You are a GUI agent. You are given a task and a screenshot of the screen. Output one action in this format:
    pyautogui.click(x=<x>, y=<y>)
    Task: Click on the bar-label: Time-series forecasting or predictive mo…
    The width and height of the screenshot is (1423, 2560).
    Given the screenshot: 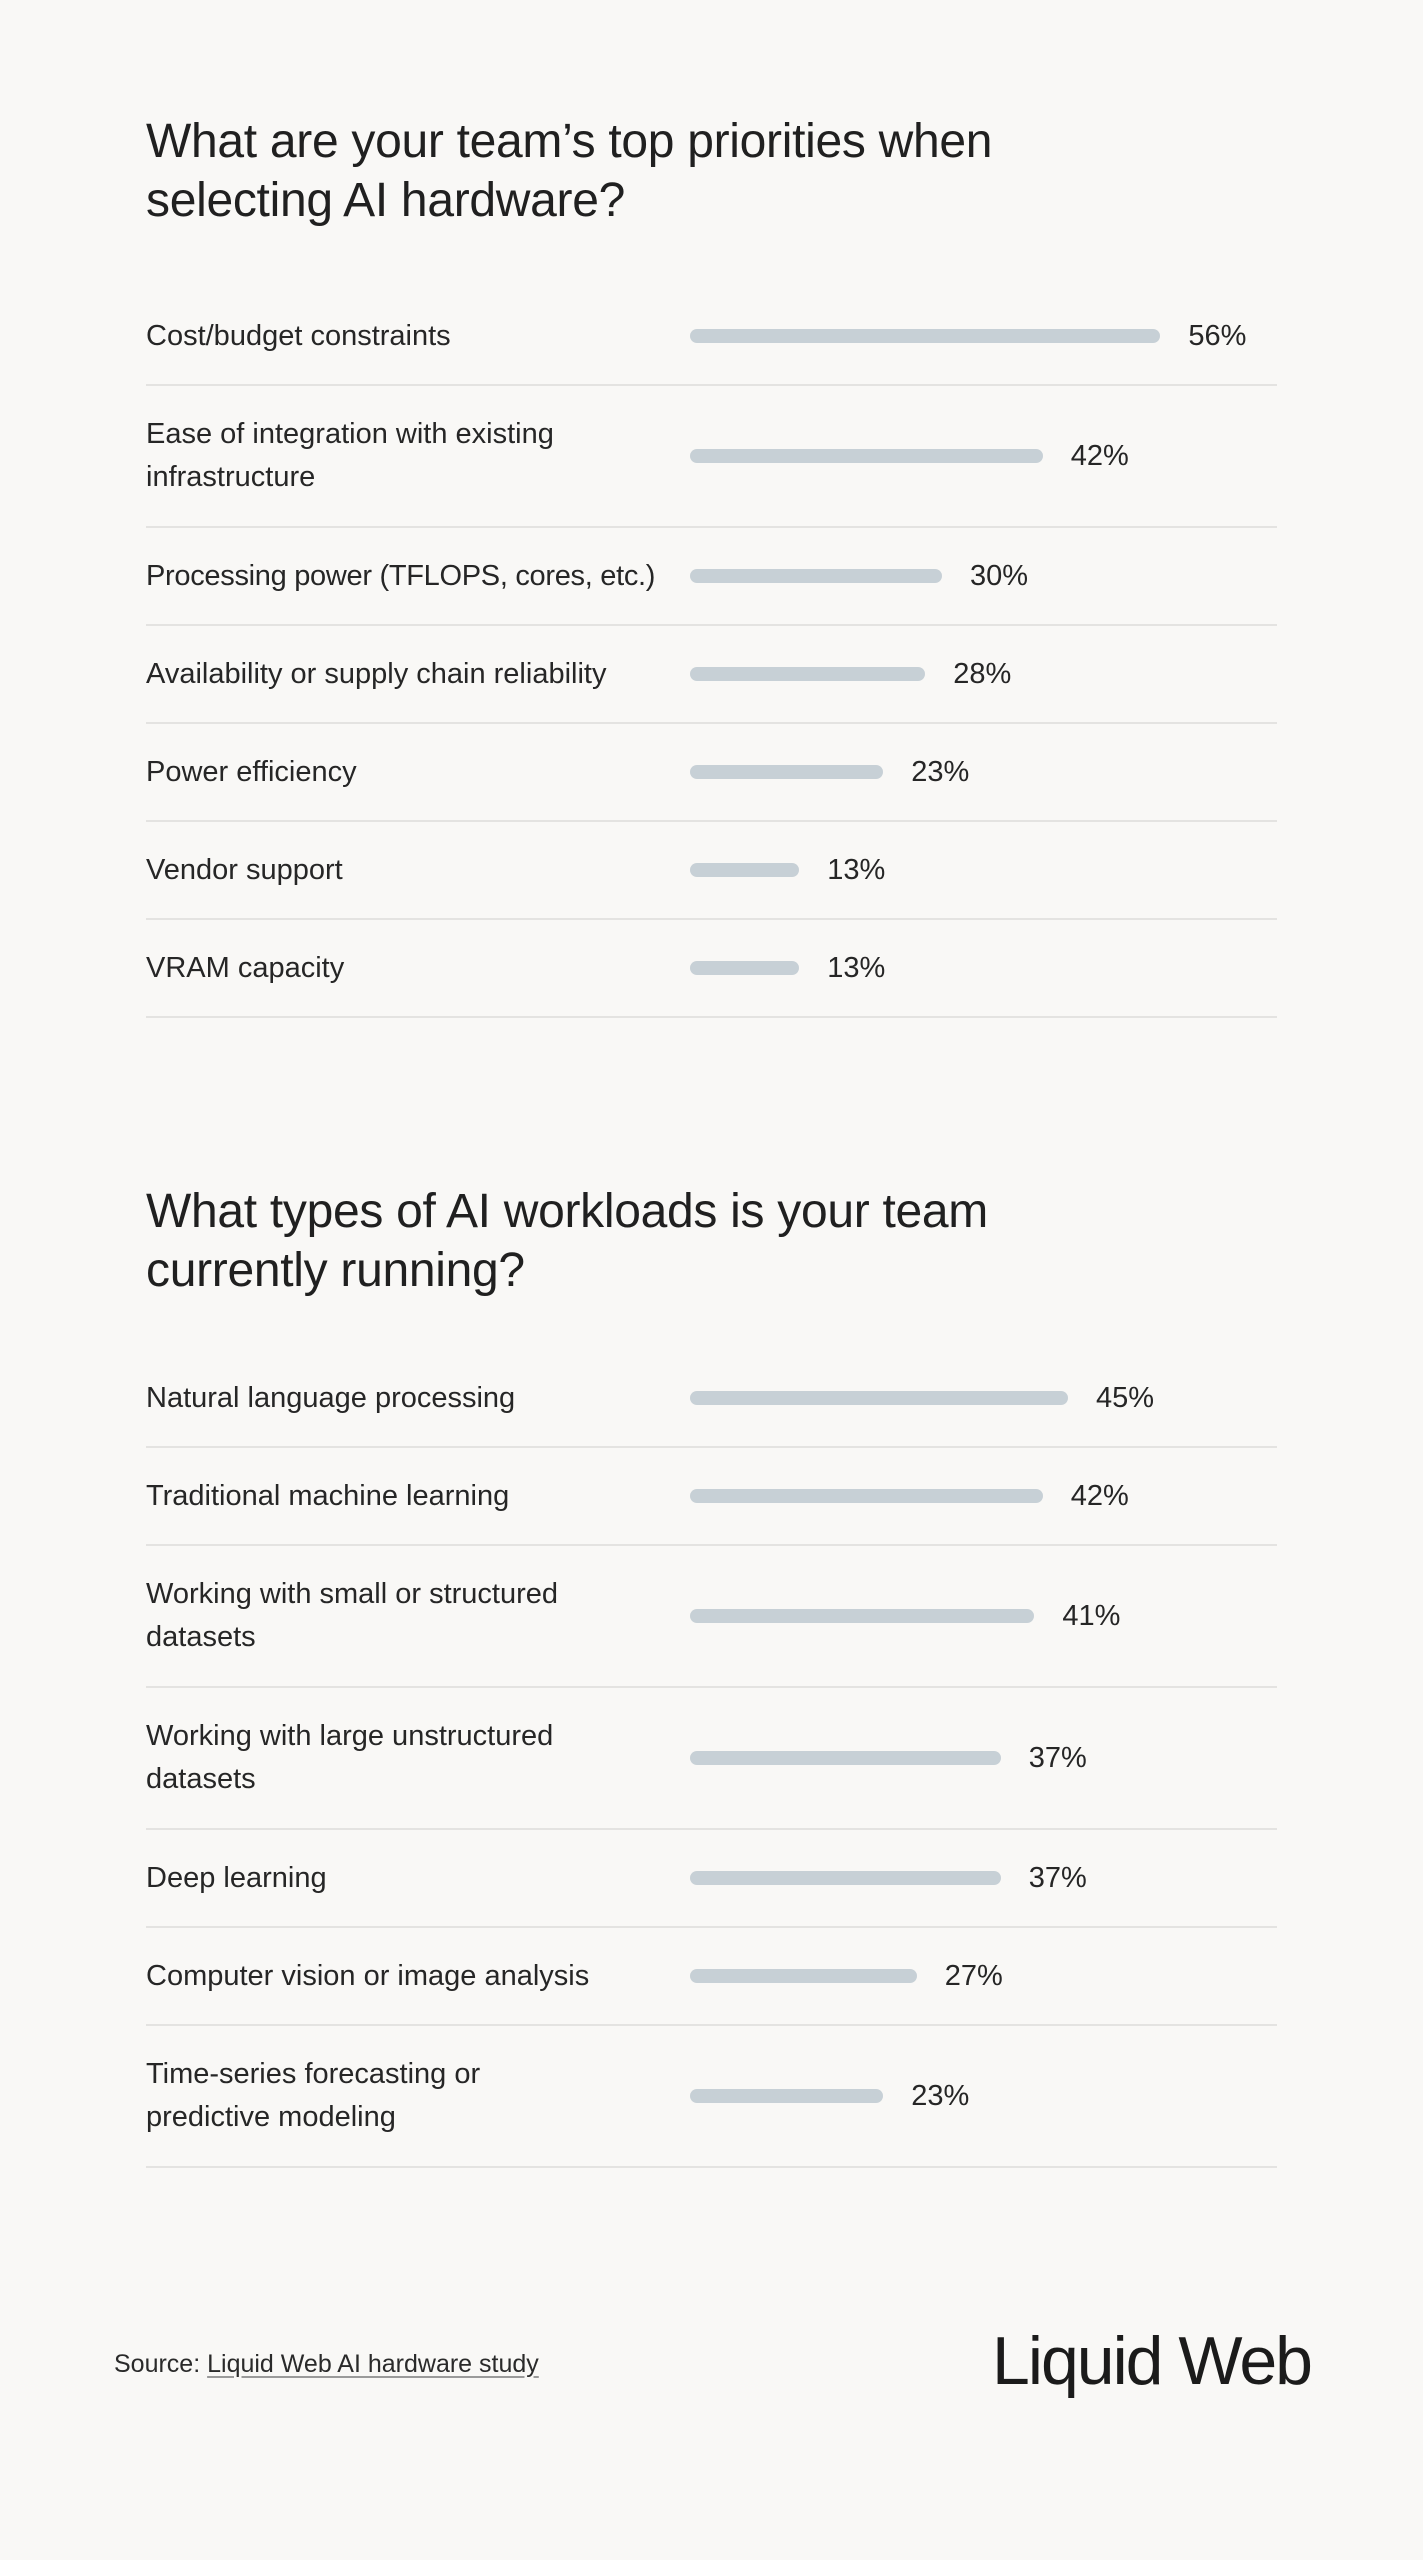 What is the action you would take?
    pyautogui.click(x=313, y=2095)
    